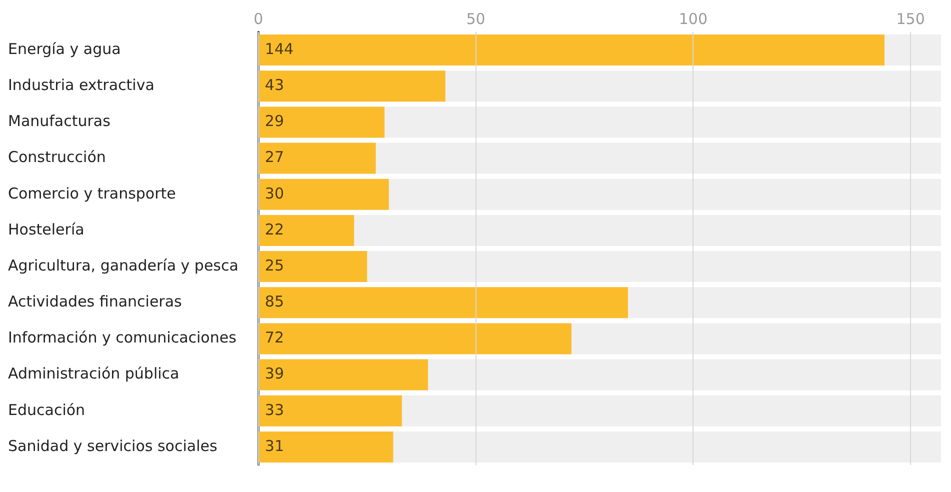 Image resolution: width=951 pixels, height=492 pixels. I want to click on data-label: 25, so click(274, 265).